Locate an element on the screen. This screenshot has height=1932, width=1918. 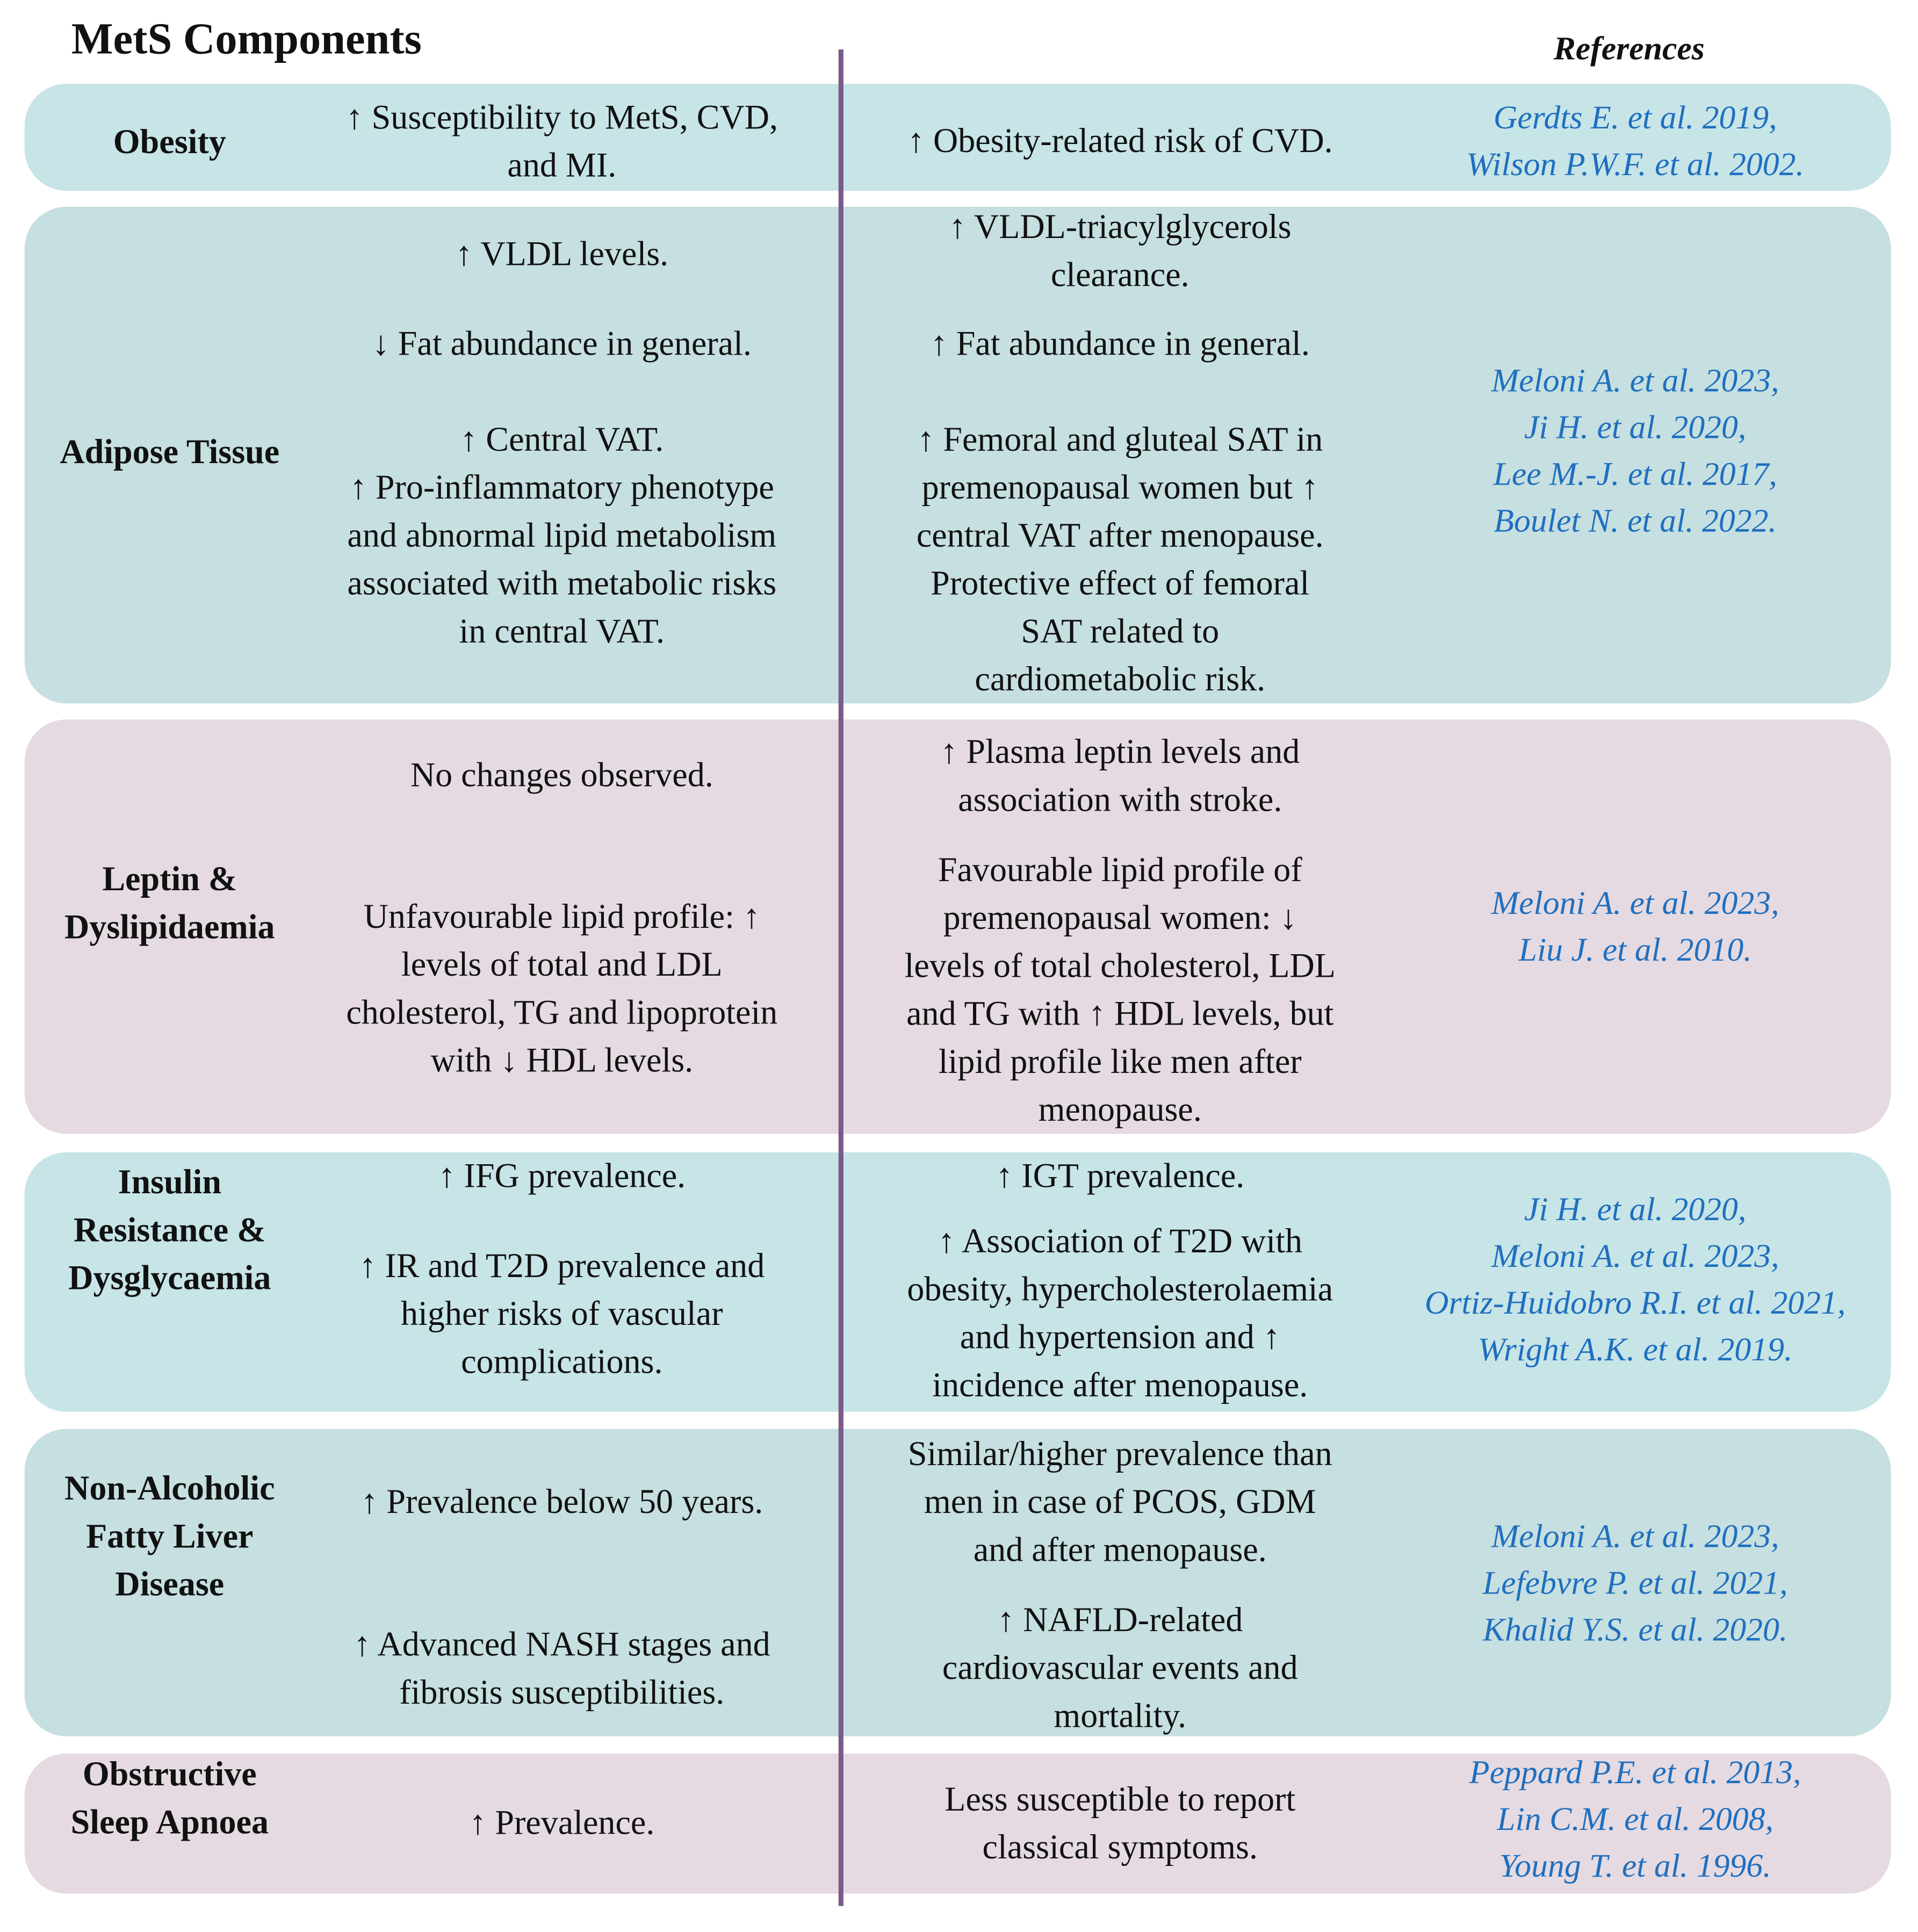
women-text: ↑ VLDL-triacylglycerols is located at coordinates (1120, 226).